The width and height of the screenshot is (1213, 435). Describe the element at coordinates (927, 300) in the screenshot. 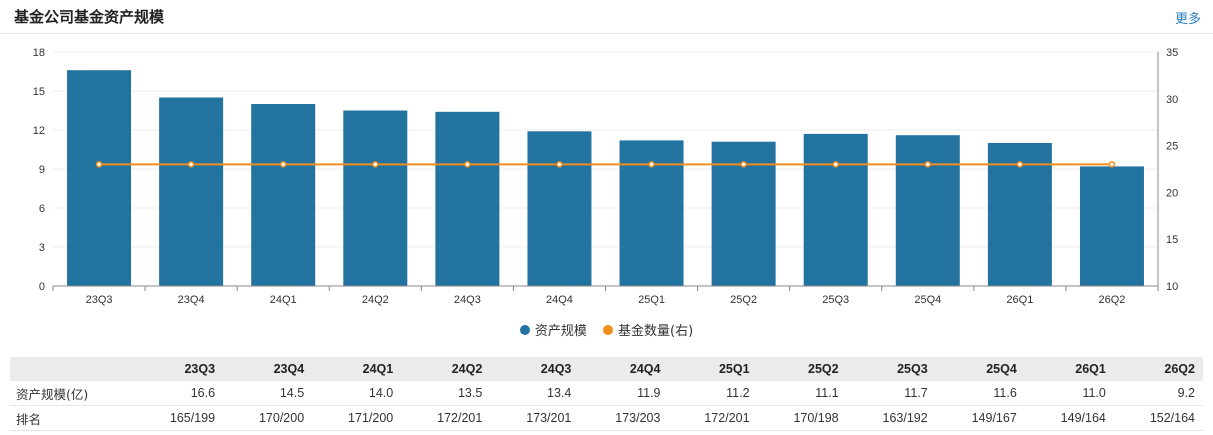

I see `x-tick-label: 25Q4` at that location.